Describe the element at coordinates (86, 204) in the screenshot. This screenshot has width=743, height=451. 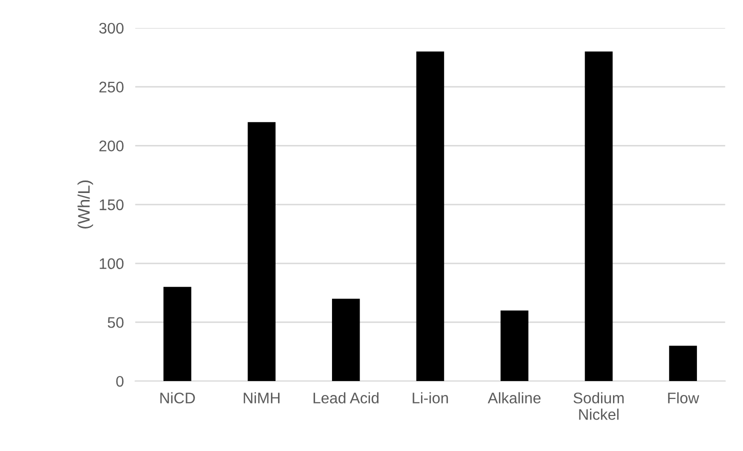
I see `y-axis-title: (Wh/L)` at that location.